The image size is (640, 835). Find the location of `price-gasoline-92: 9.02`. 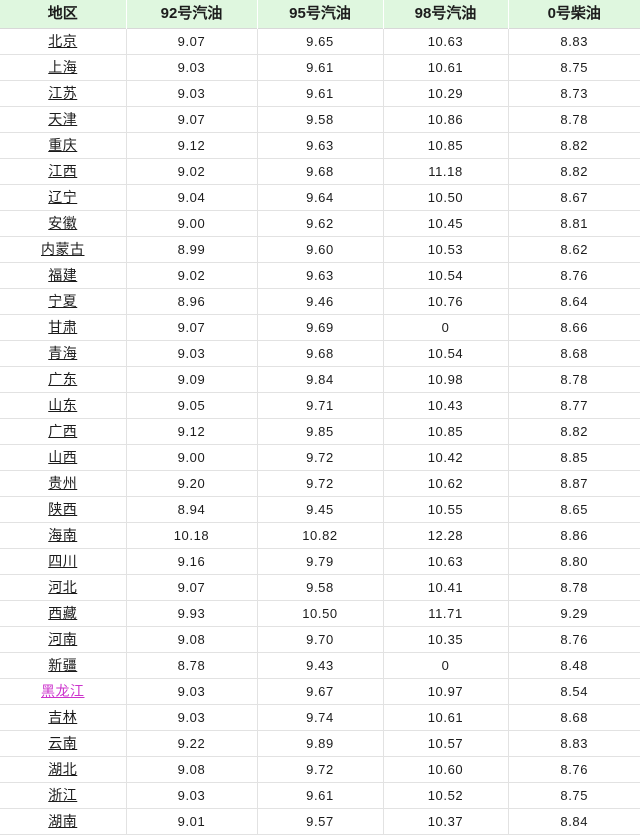

price-gasoline-92: 9.02 is located at coordinates (192, 275).